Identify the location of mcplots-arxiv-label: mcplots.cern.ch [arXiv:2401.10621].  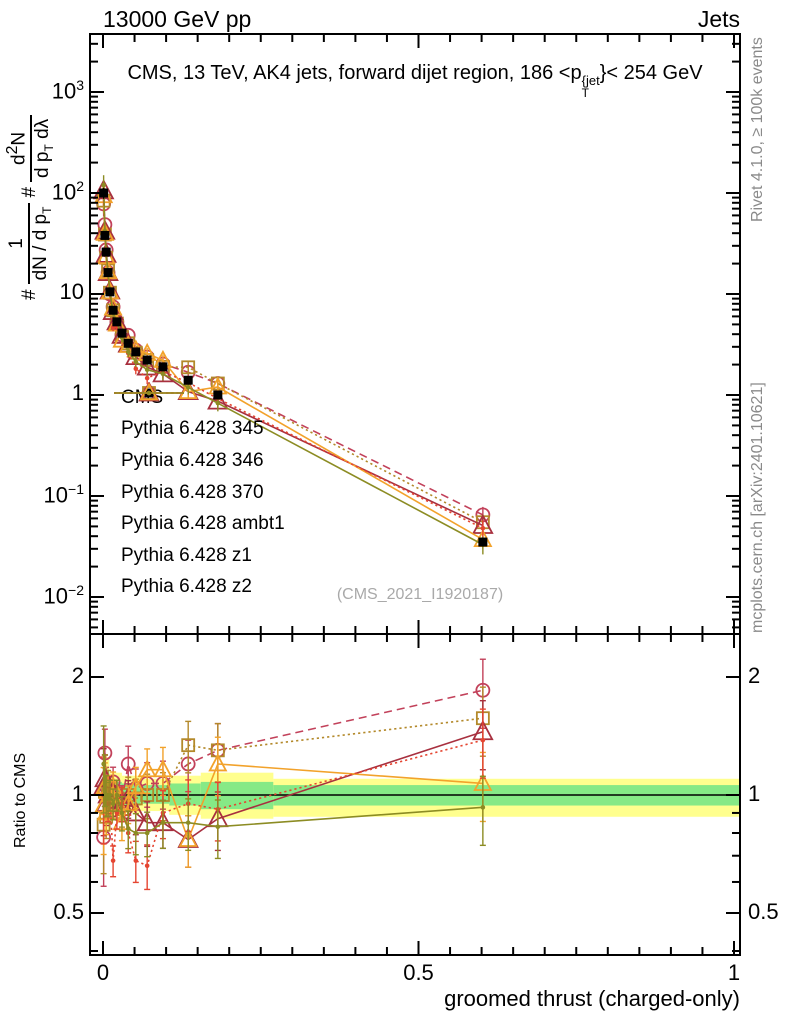
(757, 507).